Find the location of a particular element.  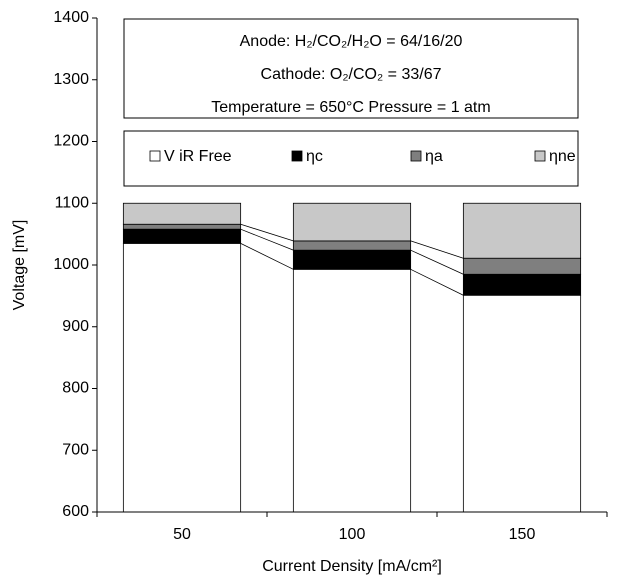

y-tick-label: 1400 is located at coordinates (71, 17).